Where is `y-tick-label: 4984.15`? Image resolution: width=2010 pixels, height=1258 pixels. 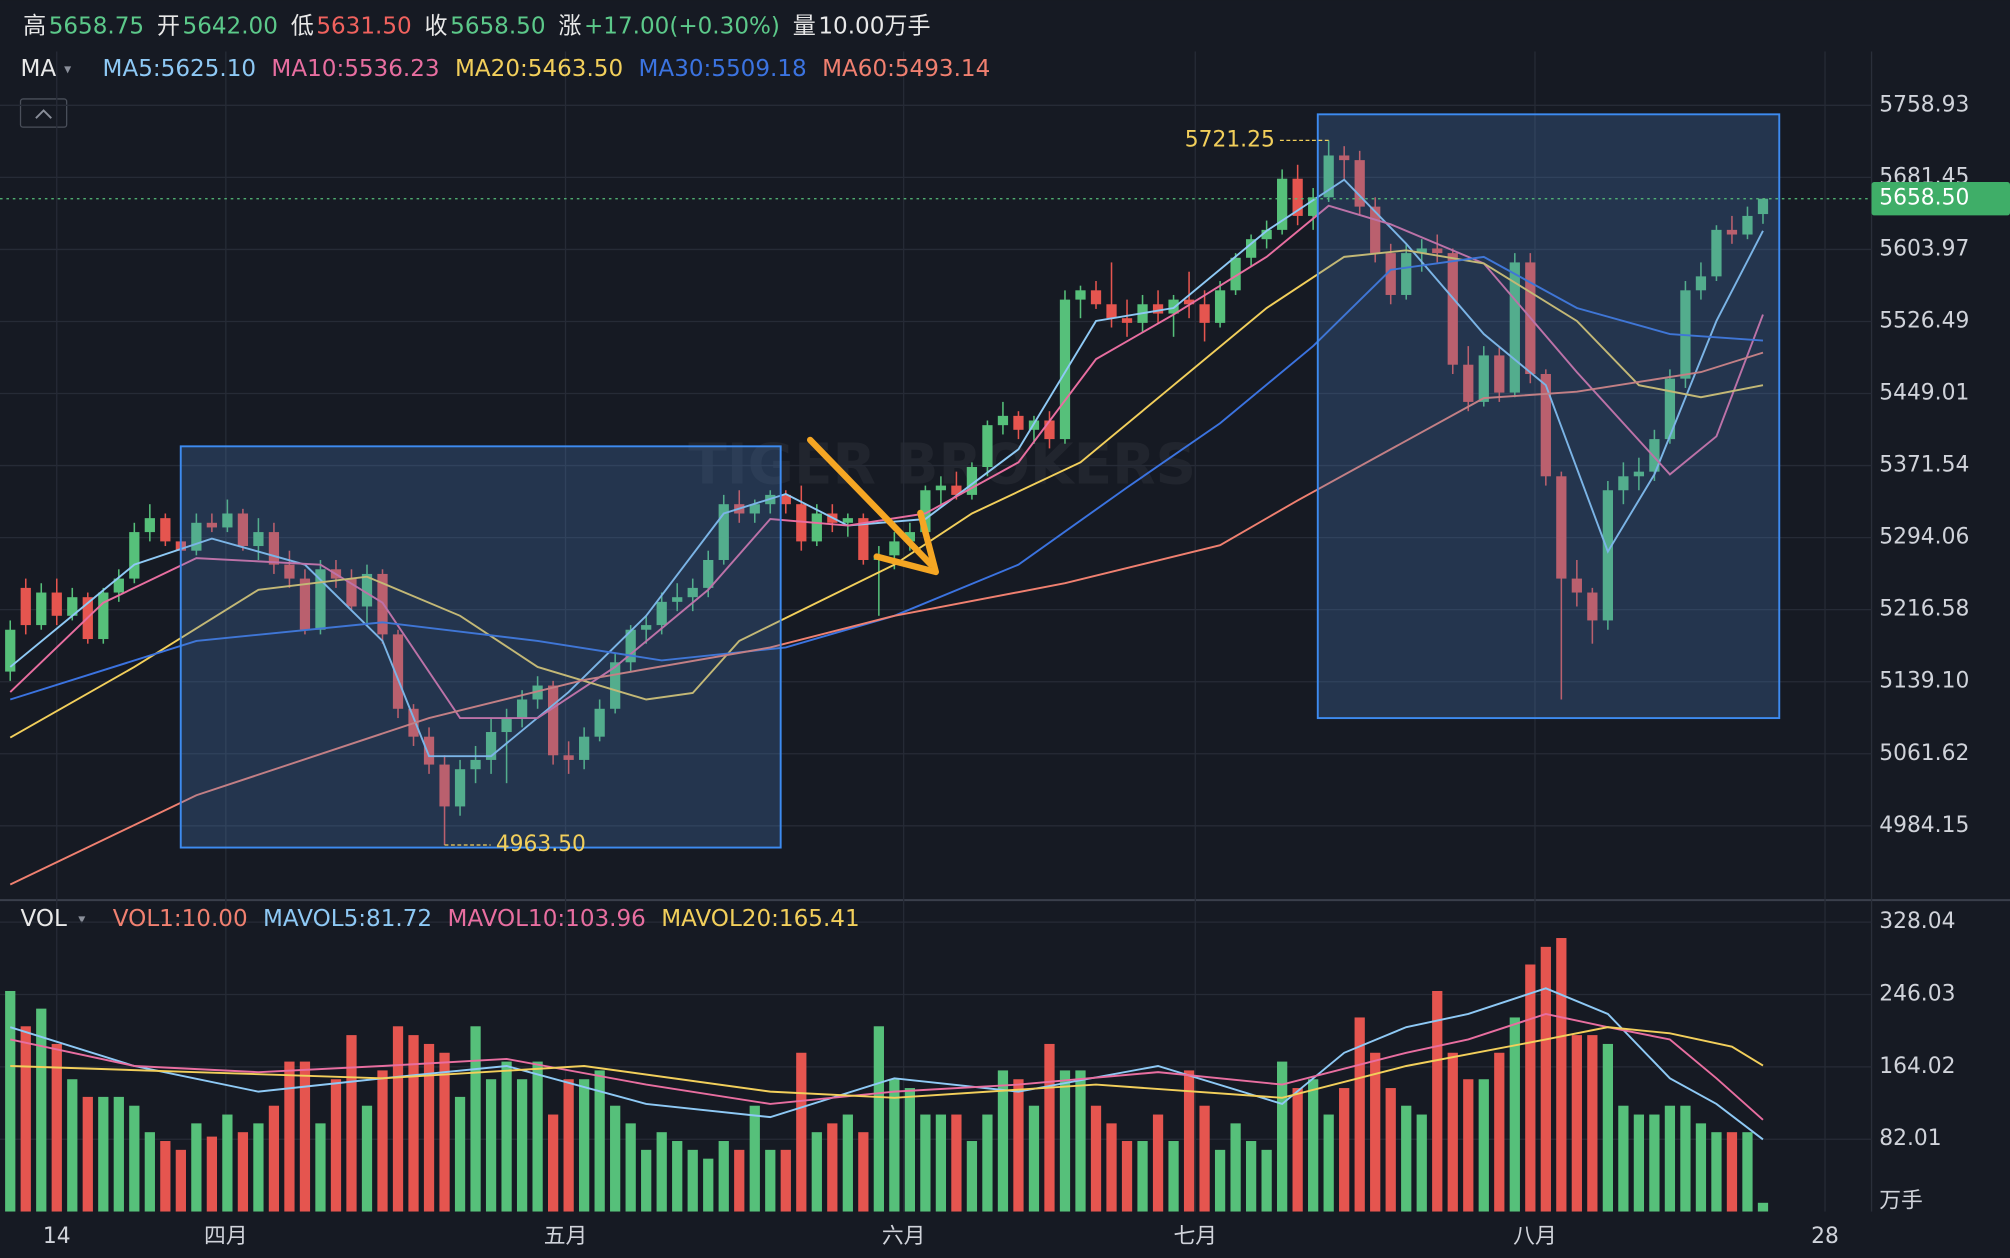
y-tick-label: 4984.15 is located at coordinates (1924, 825).